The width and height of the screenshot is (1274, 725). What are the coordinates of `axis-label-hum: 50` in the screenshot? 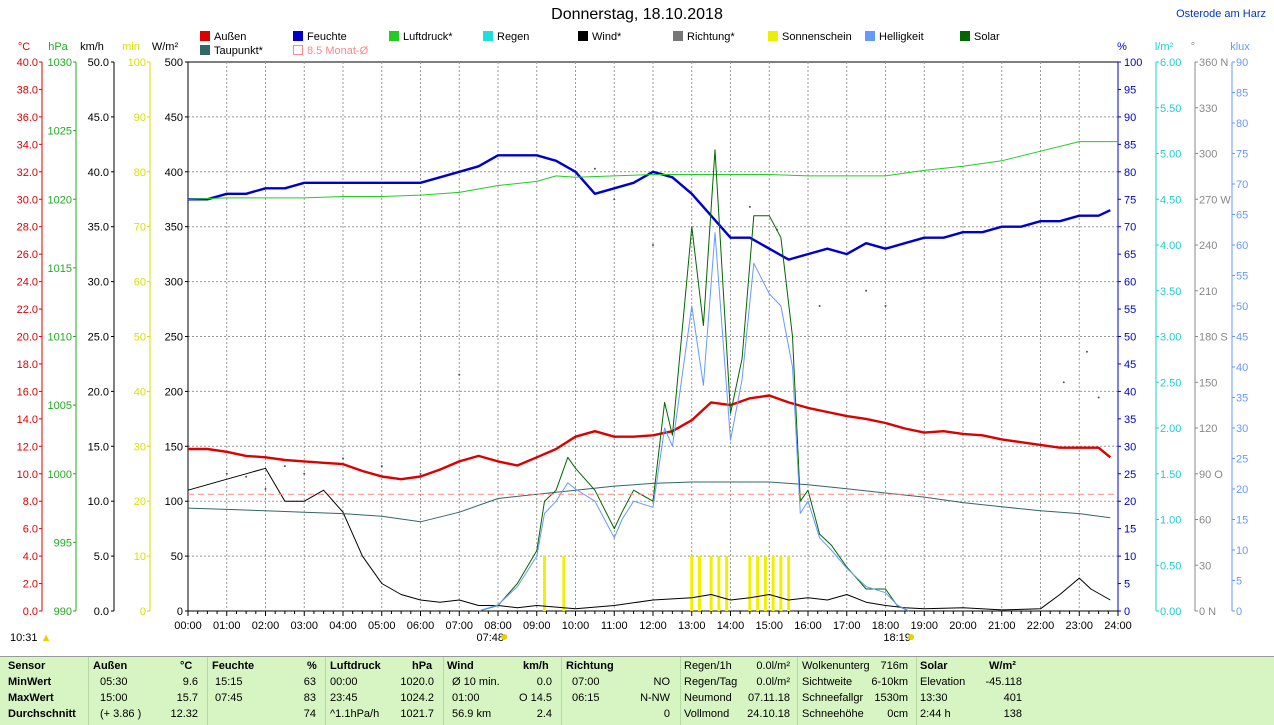 It's located at (1130, 338).